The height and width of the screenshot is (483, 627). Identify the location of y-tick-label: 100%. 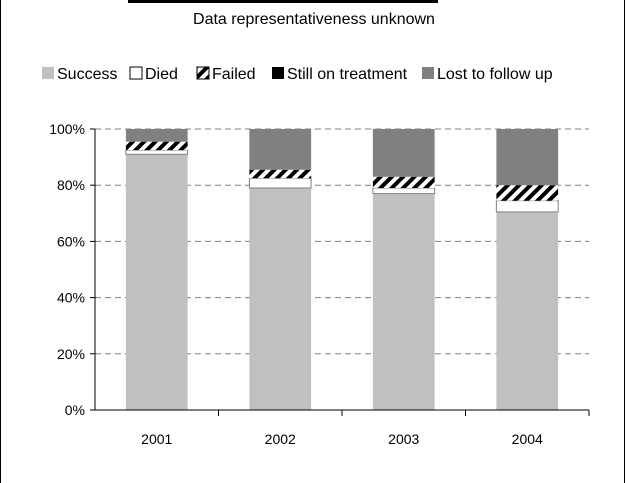
(67, 129).